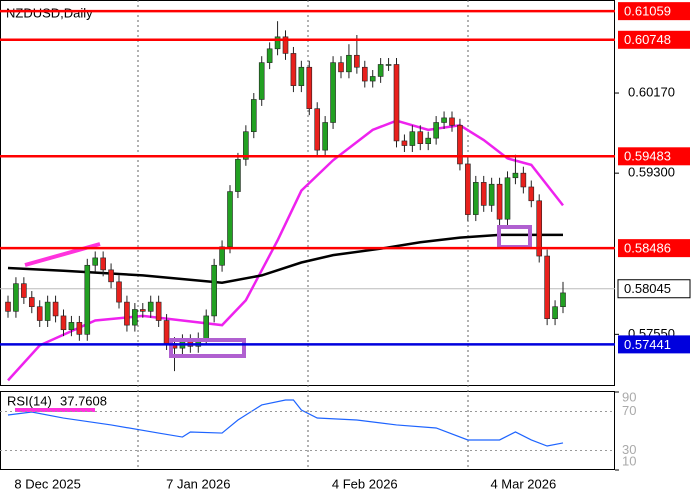 The height and width of the screenshot is (500, 700). What do you see at coordinates (629, 449) in the screenshot?
I see `y-tick-label: 30` at bounding box center [629, 449].